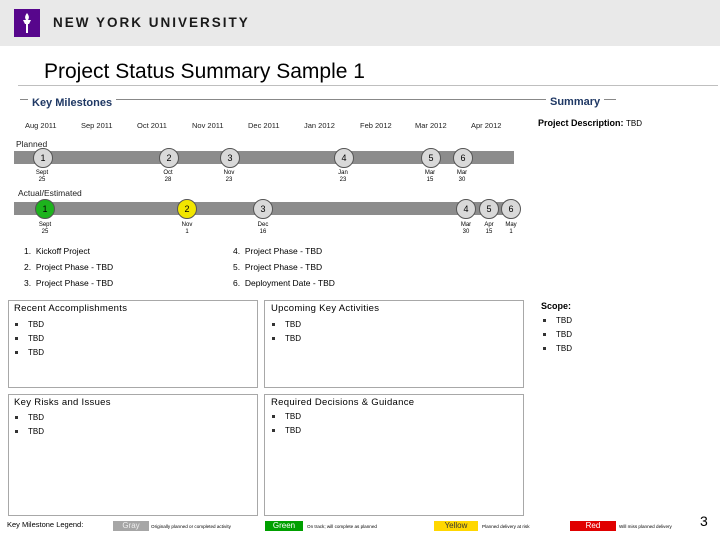  Describe the element at coordinates (430, 176) in the screenshot. I see `planned-date: Mar 15` at that location.